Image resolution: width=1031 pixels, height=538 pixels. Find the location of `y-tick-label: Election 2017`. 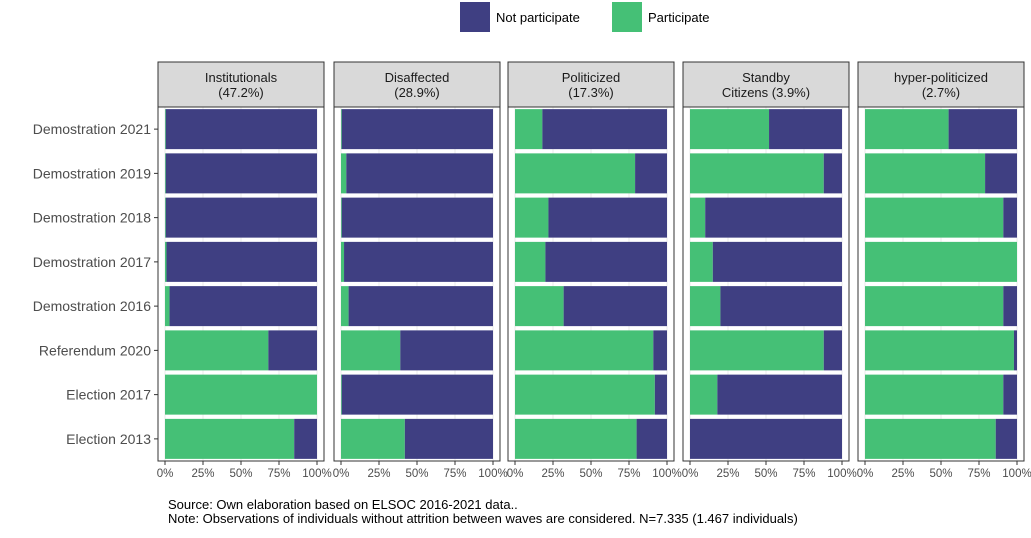

y-tick-label: Election 2017 is located at coordinates (108, 395).